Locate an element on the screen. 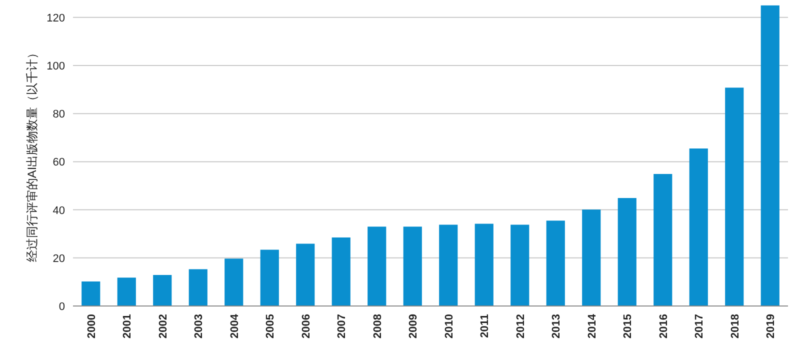 The width and height of the screenshot is (800, 348). x-tick-label: 2005 is located at coordinates (270, 326).